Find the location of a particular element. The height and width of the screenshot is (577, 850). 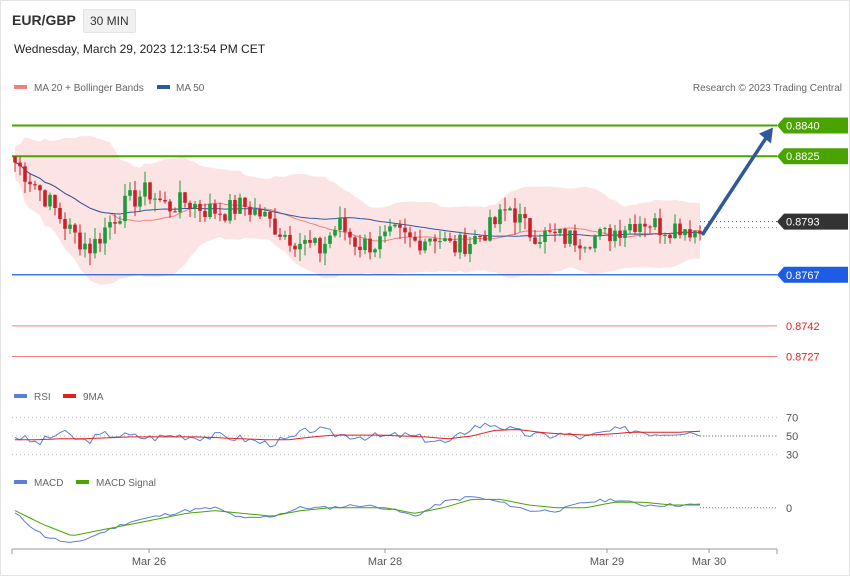

macd-legend-swatch is located at coordinates (20, 482).